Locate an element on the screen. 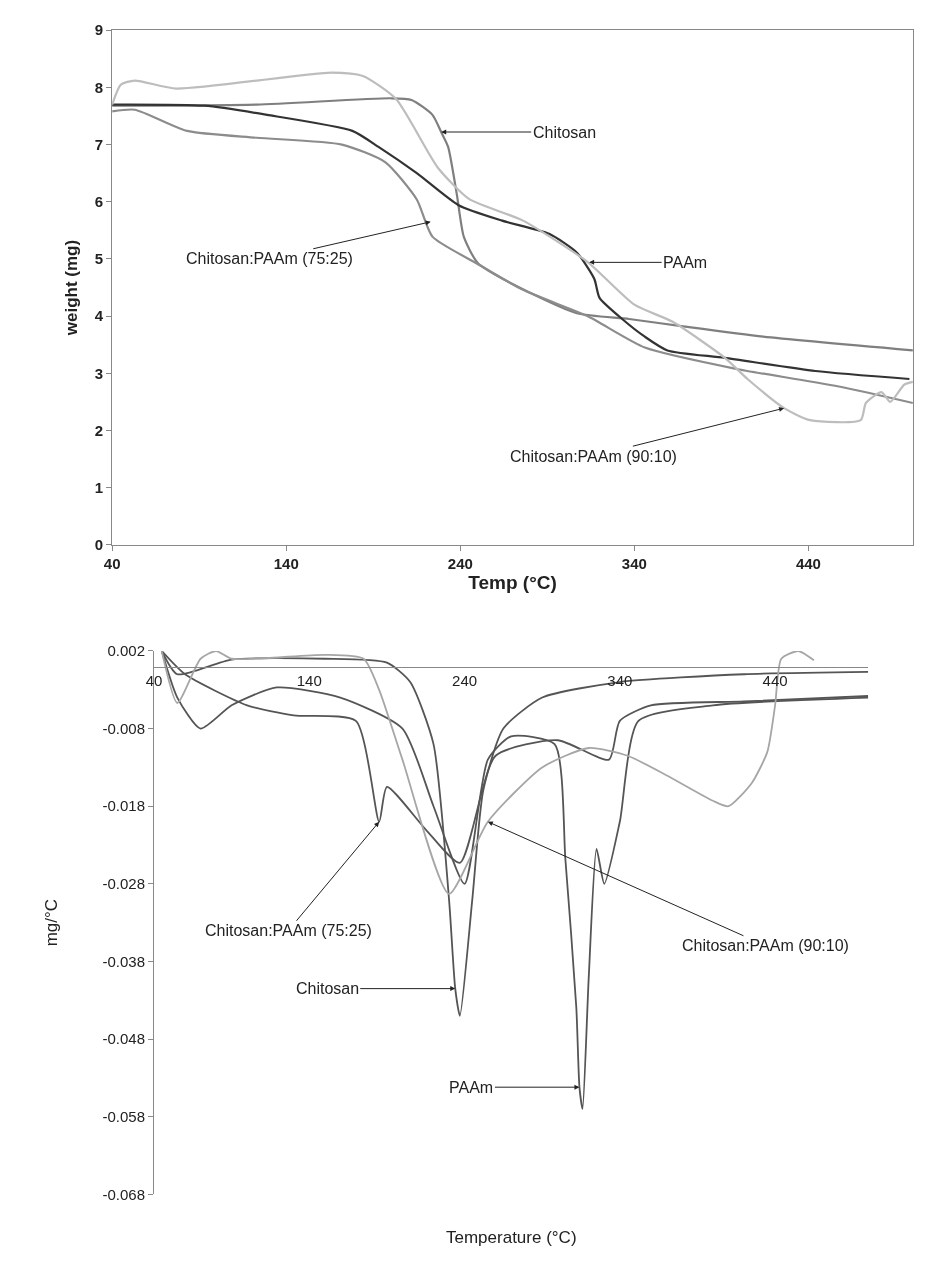 The height and width of the screenshot is (1266, 938). y-axis-title: weight (mg) is located at coordinates (72, 288).